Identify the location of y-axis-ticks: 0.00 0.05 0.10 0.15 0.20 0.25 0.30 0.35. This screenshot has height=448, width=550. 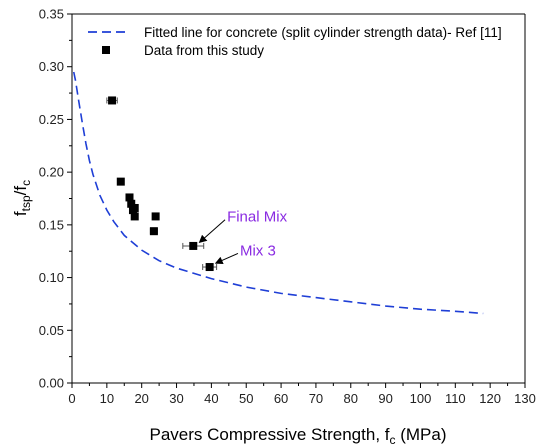
(55, 199).